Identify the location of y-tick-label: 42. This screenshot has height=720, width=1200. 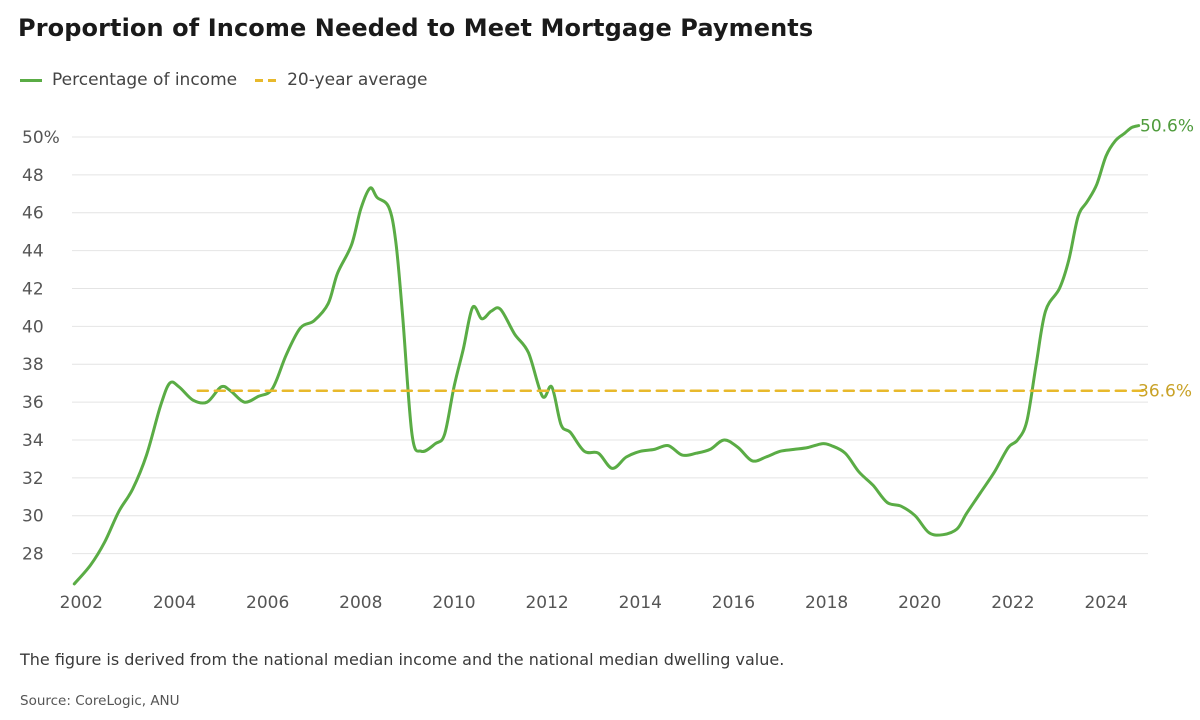
(33, 289).